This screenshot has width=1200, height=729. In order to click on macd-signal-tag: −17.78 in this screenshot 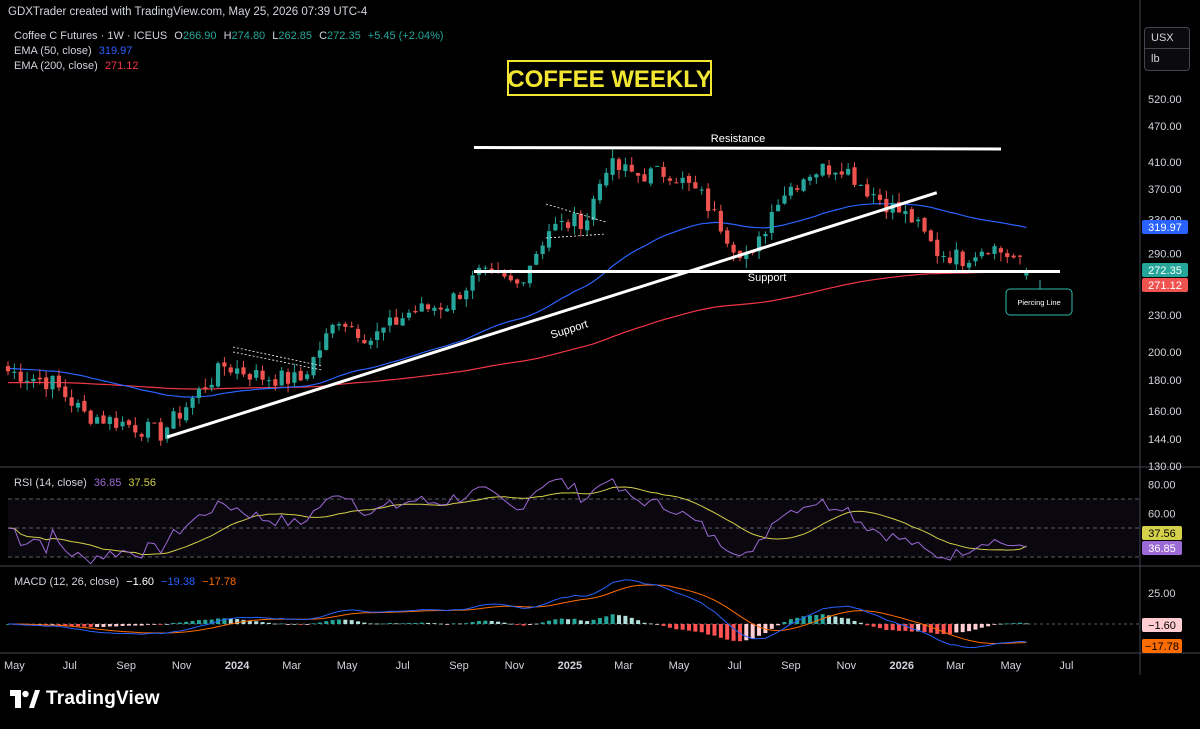, I will do `click(1162, 646)`.